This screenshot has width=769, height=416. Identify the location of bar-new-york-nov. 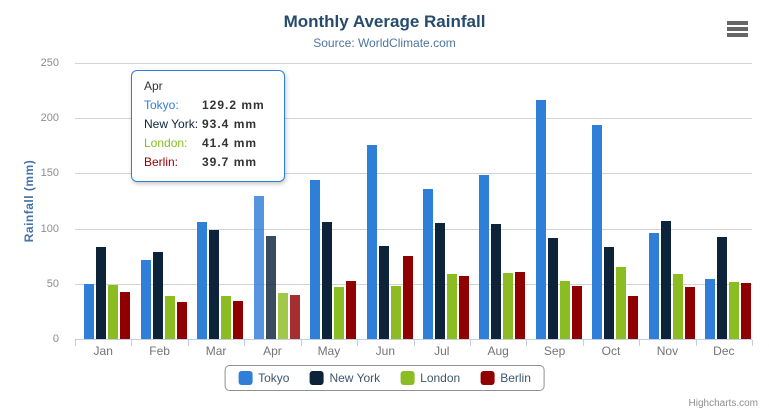
(665, 280).